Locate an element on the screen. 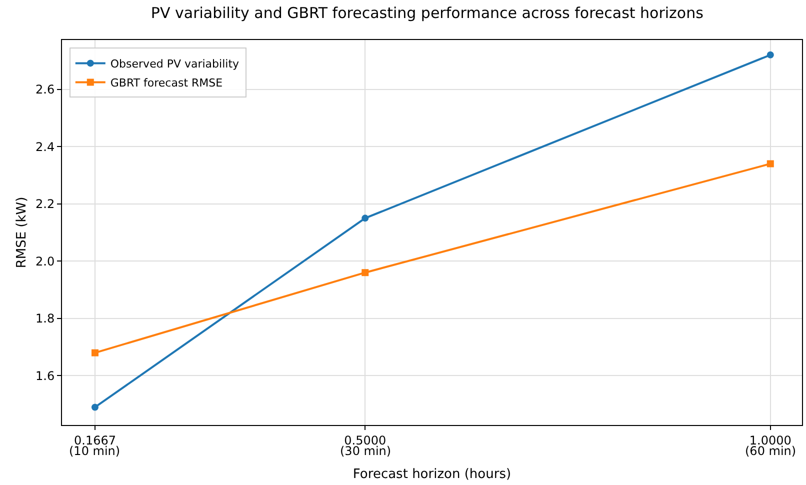  legend-label: Observed PV variability is located at coordinates (175, 63).